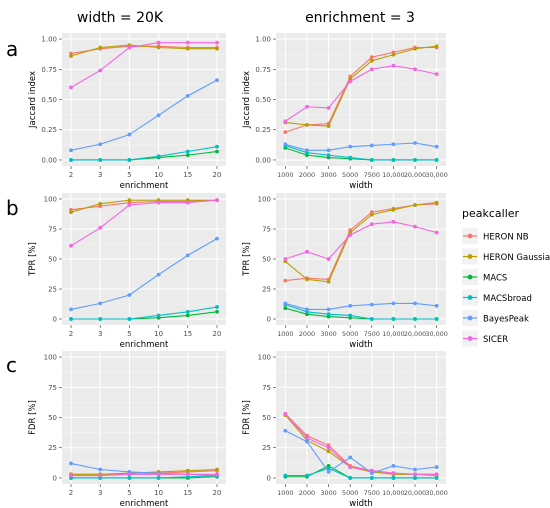 Image resolution: width=550 pixels, height=508 pixels. What do you see at coordinates (144, 50) in the screenshot?
I see `series-heron-gaussian` at bounding box center [144, 50].